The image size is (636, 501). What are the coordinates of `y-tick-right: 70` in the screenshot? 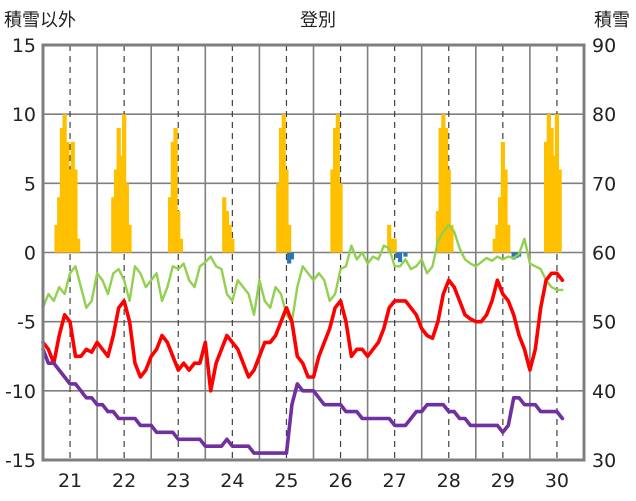 It's located at (604, 184).